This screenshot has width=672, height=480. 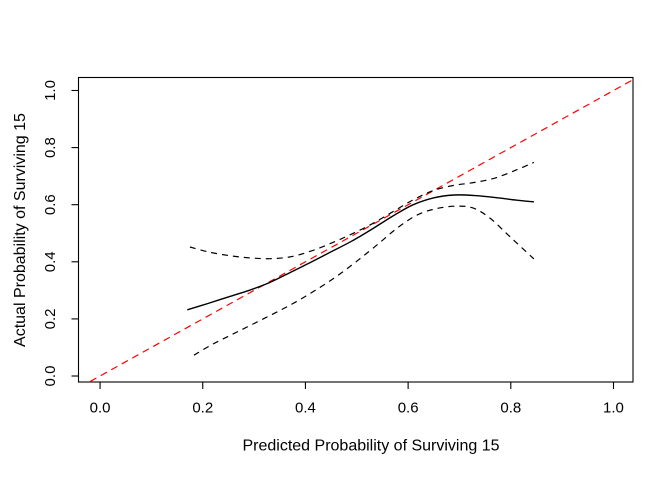 What do you see at coordinates (370, 446) in the screenshot?
I see `x-axis-label: Predicted Probability of Surviving 15` at bounding box center [370, 446].